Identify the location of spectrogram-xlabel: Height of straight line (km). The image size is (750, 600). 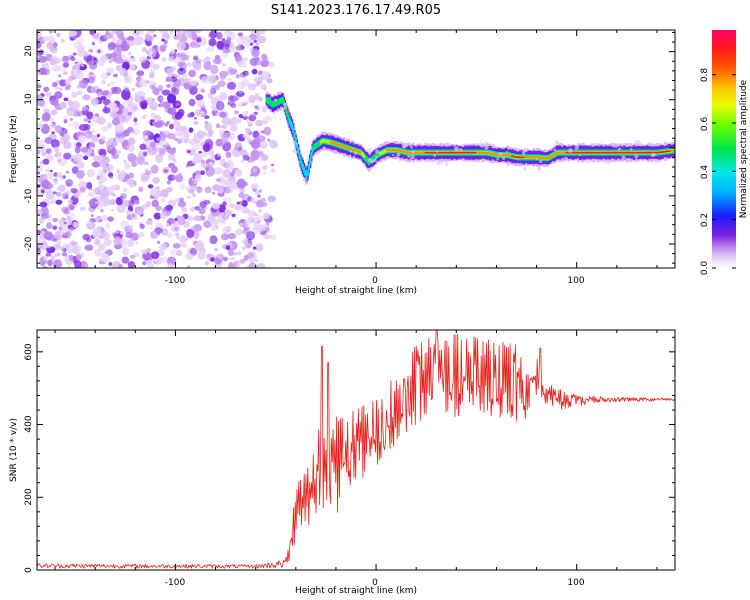
(356, 291).